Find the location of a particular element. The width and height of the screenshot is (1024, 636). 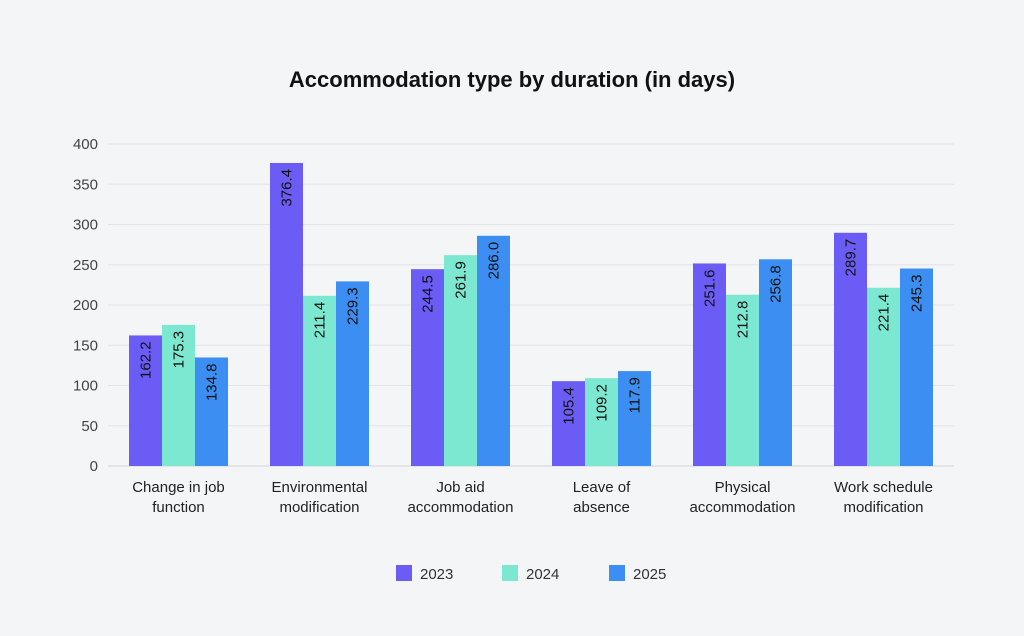

x-category-label: Change in job is located at coordinates (178, 487).